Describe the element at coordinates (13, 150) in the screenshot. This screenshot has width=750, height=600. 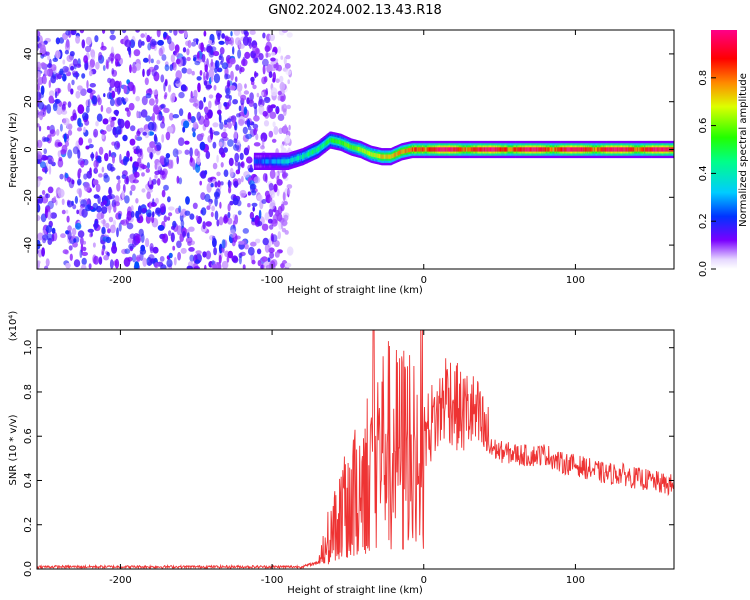
I see `heatmap-ylabel: Frequency (Hz)` at that location.